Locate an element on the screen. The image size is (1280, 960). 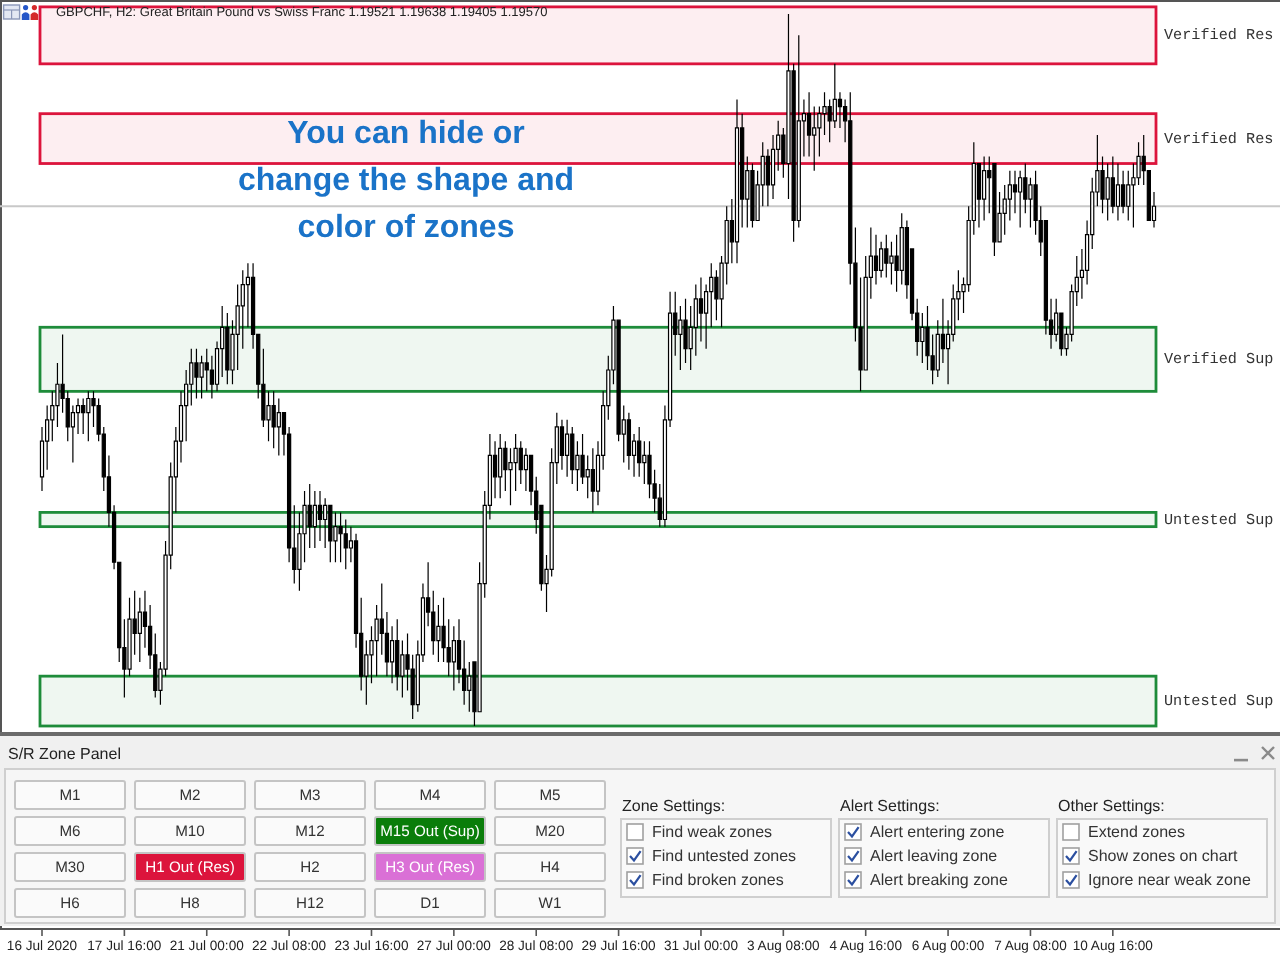
annotation: You can hide or change the shape and color of zones is located at coordinates (406, 181).